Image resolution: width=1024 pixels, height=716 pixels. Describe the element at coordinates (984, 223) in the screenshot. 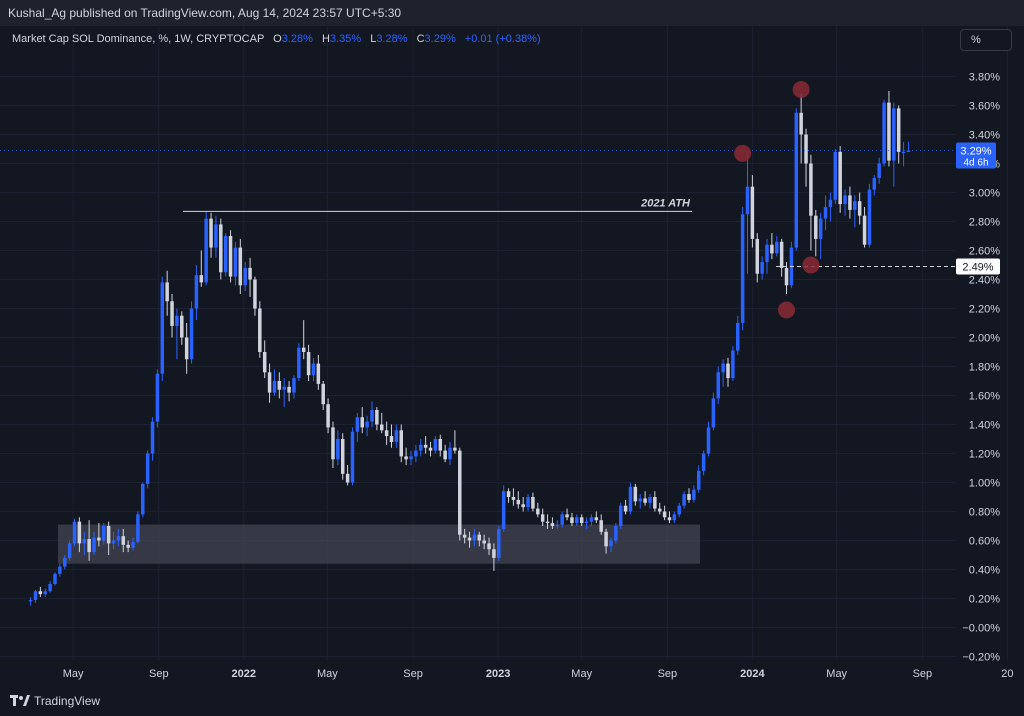

I see `y-tick-label: 2.80%` at that location.